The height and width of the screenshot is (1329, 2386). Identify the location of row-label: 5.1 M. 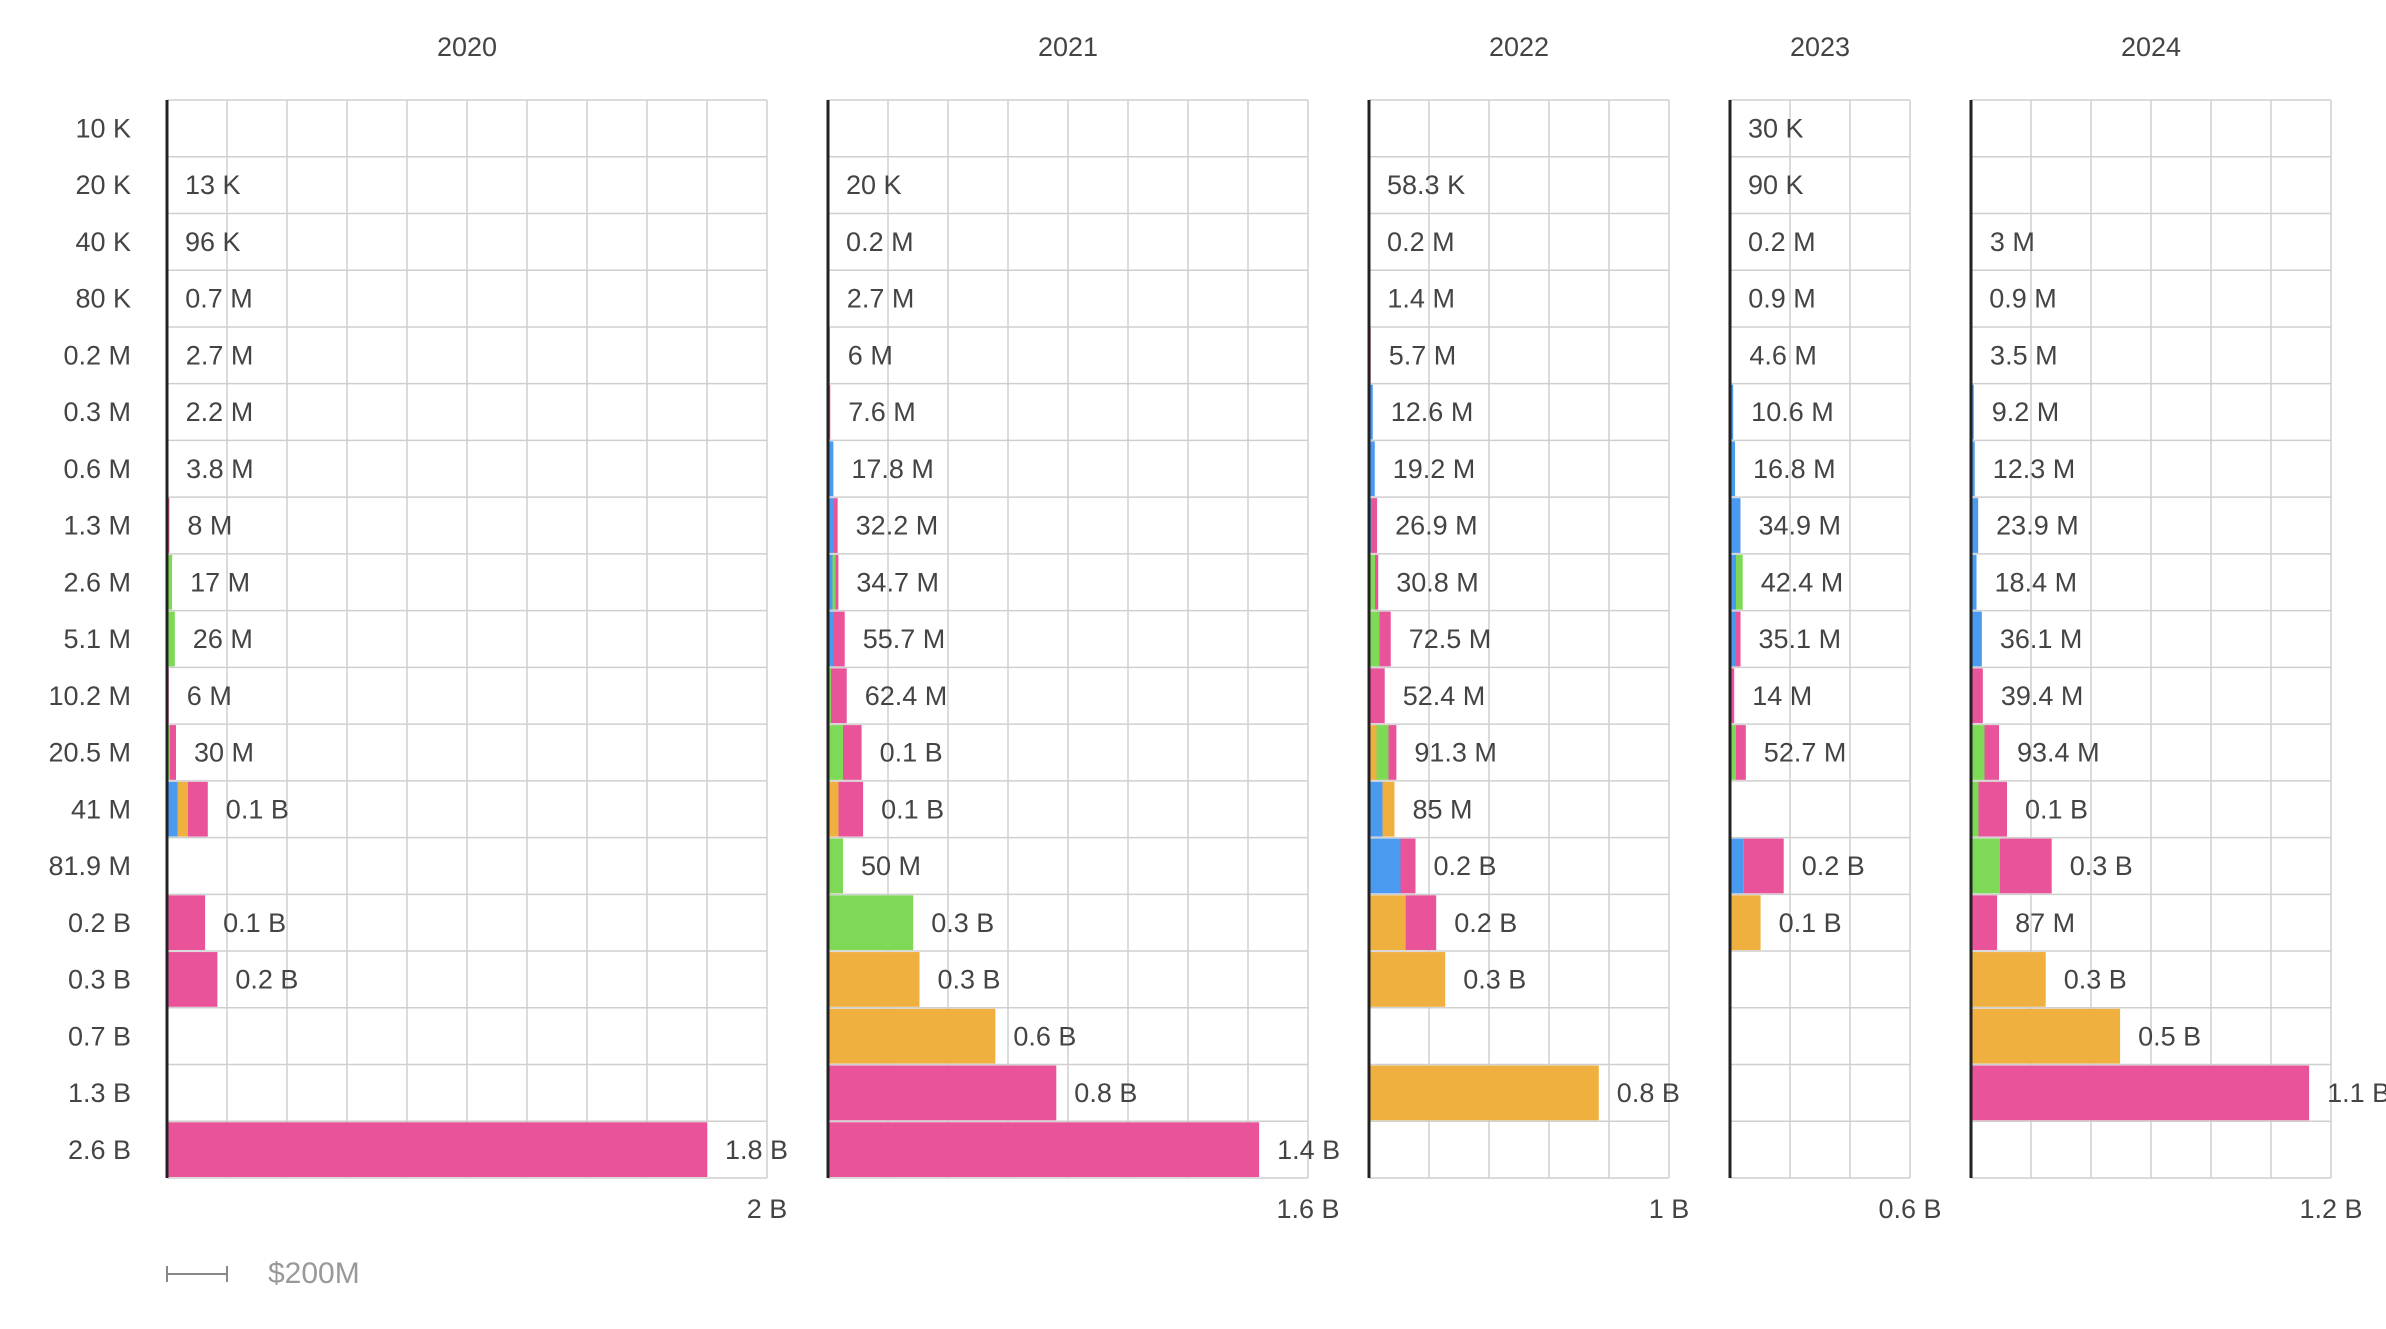
(97, 639).